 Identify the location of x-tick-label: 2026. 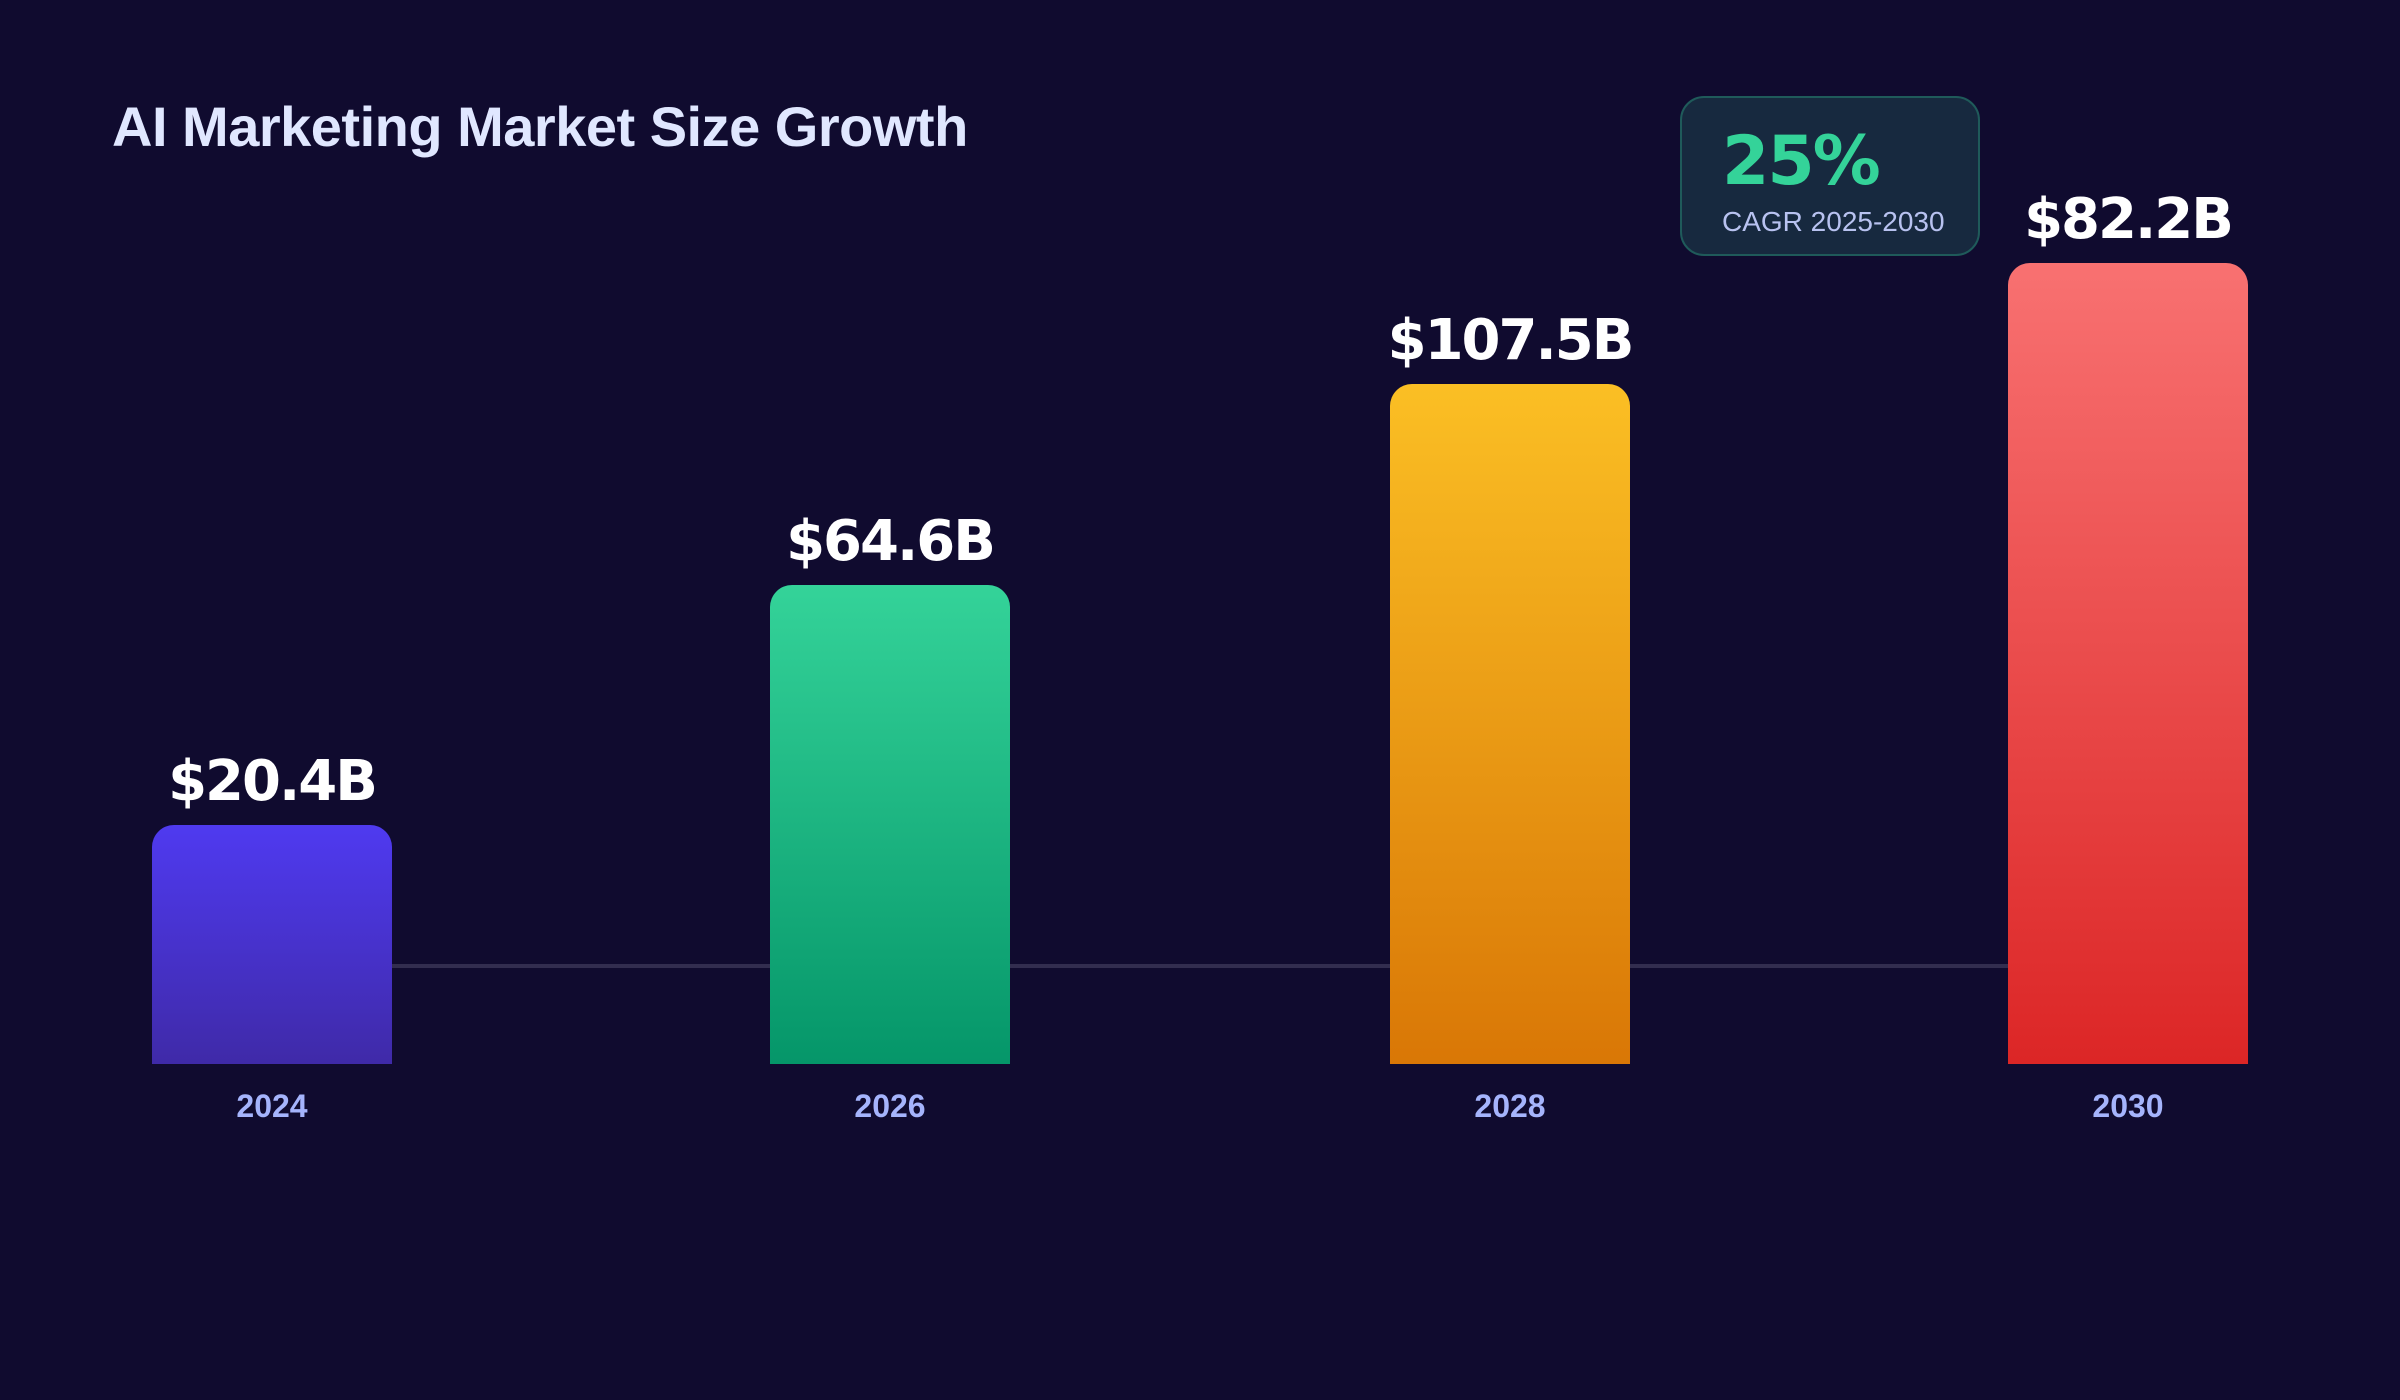
(890, 1106).